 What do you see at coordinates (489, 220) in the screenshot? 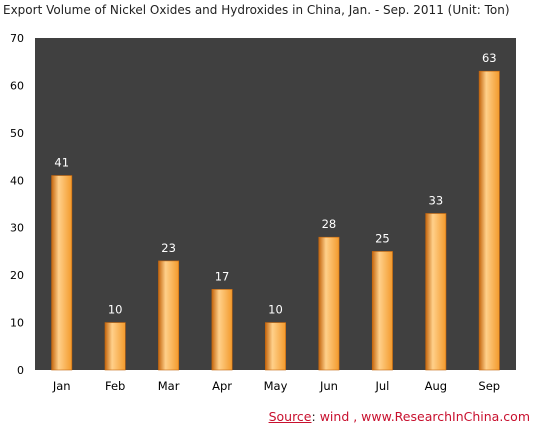
I see `bar-sep` at bounding box center [489, 220].